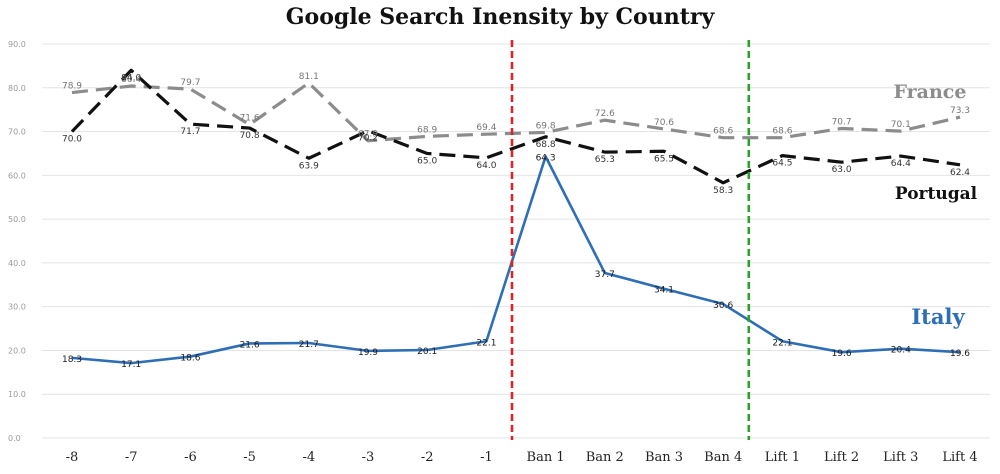 This screenshot has width=1000, height=474. Describe the element at coordinates (486, 166) in the screenshot. I see `data-label-portugal: 64.0` at that location.